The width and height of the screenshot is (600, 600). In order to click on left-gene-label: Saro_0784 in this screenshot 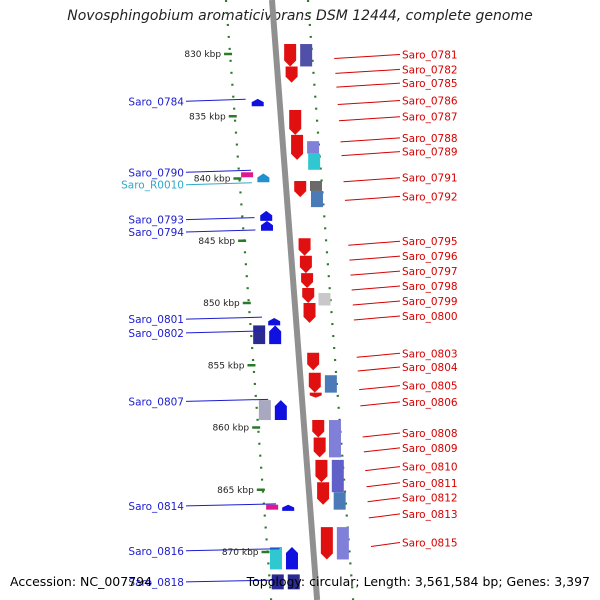, I will do `click(156, 102)`.